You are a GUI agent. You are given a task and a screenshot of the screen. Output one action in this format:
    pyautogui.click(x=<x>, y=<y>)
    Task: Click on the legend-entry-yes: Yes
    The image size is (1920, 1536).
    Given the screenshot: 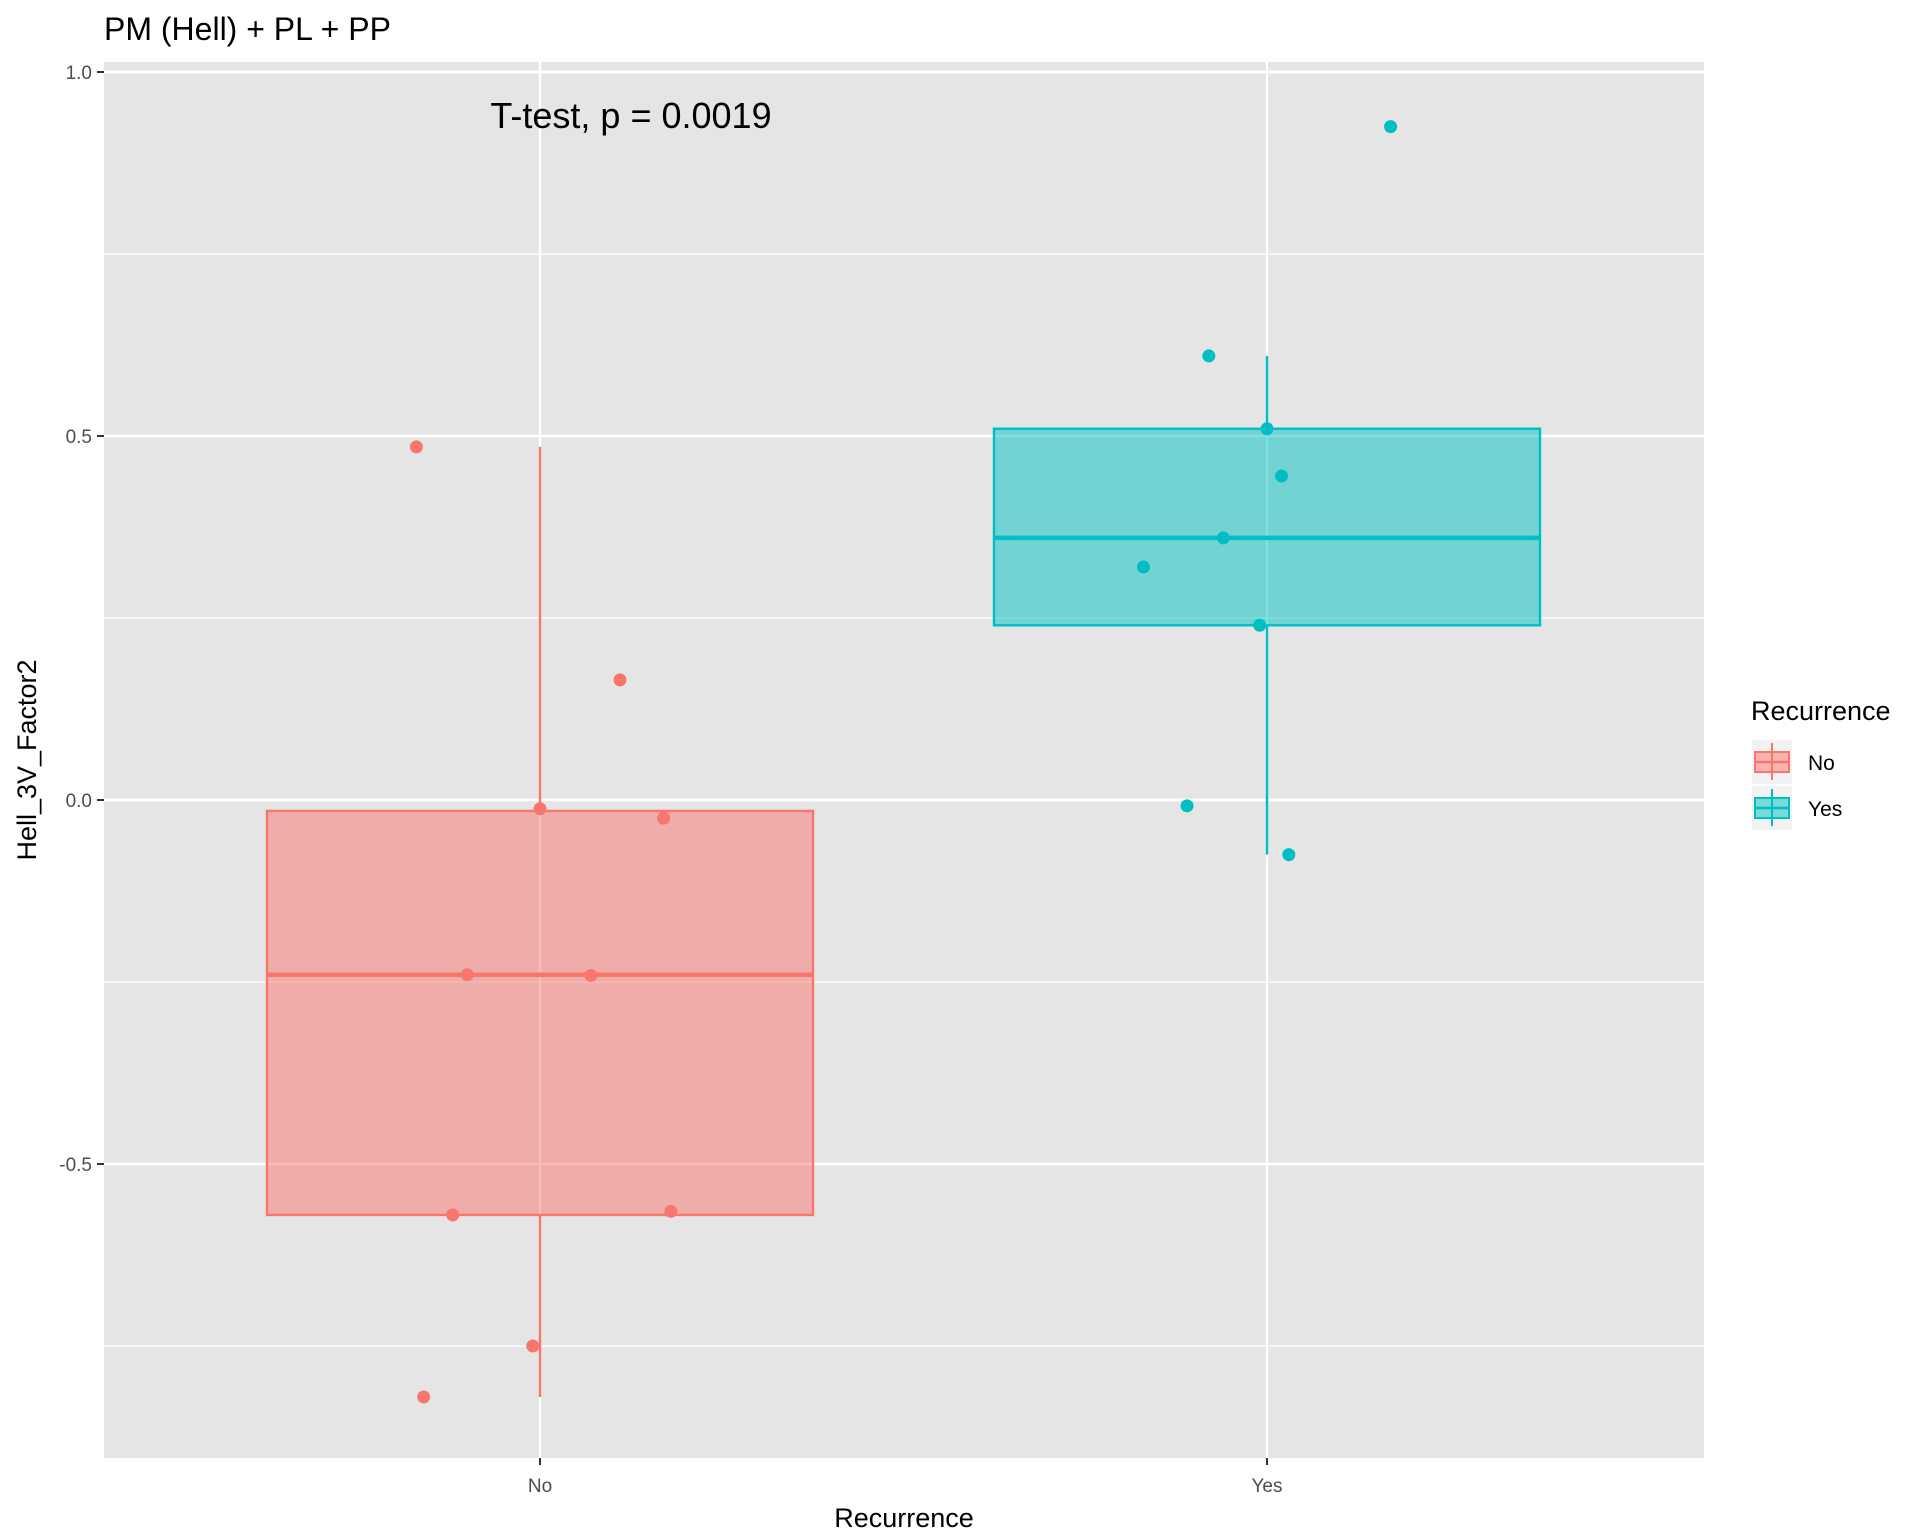 What is the action you would take?
    pyautogui.click(x=1797, y=808)
    